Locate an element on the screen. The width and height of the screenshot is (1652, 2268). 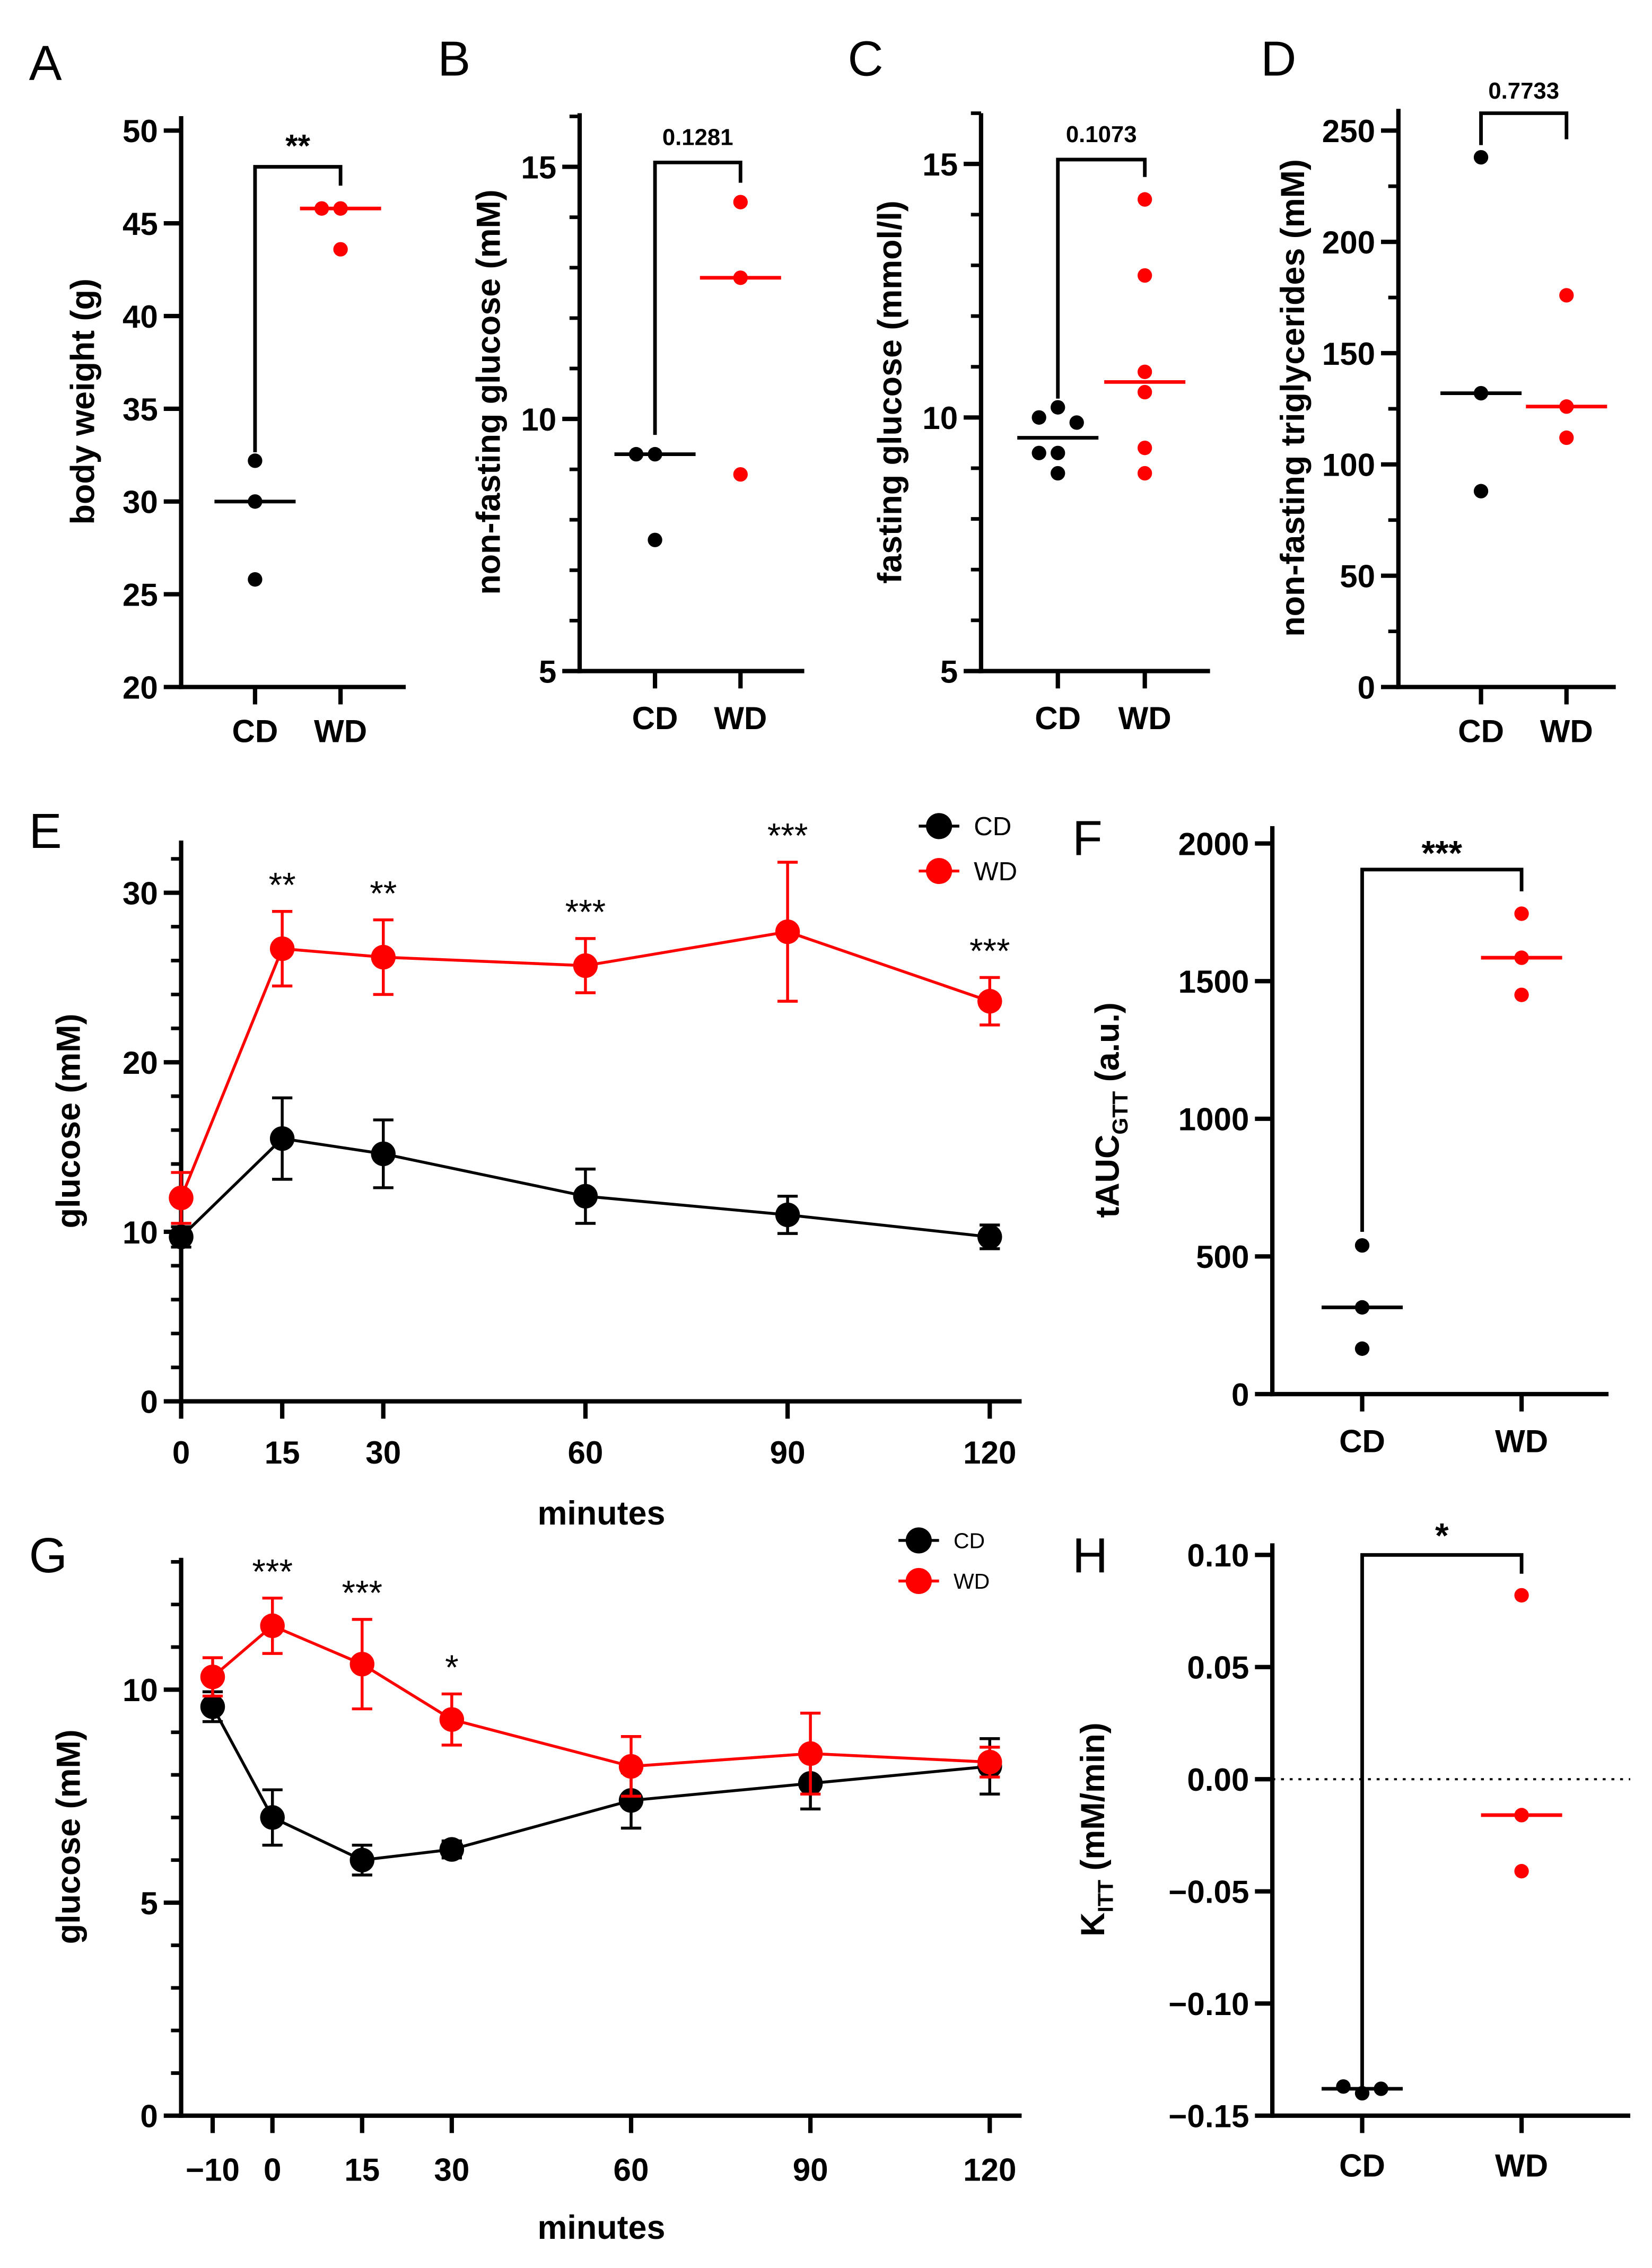
y-tick-label: 0.05 is located at coordinates (1218, 1668).